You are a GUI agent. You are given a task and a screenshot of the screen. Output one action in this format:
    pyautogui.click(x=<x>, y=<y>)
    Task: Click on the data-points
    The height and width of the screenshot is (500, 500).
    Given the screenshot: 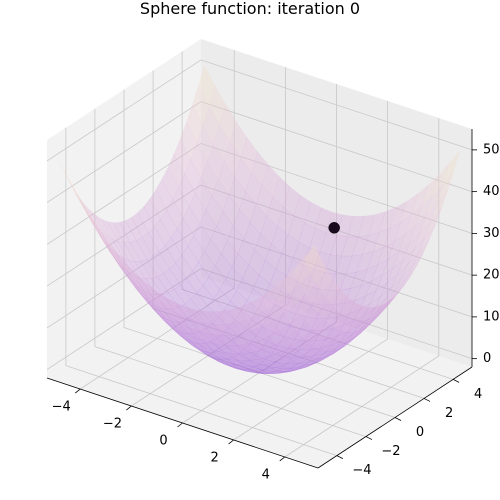 What is the action you would take?
    pyautogui.click(x=334, y=228)
    